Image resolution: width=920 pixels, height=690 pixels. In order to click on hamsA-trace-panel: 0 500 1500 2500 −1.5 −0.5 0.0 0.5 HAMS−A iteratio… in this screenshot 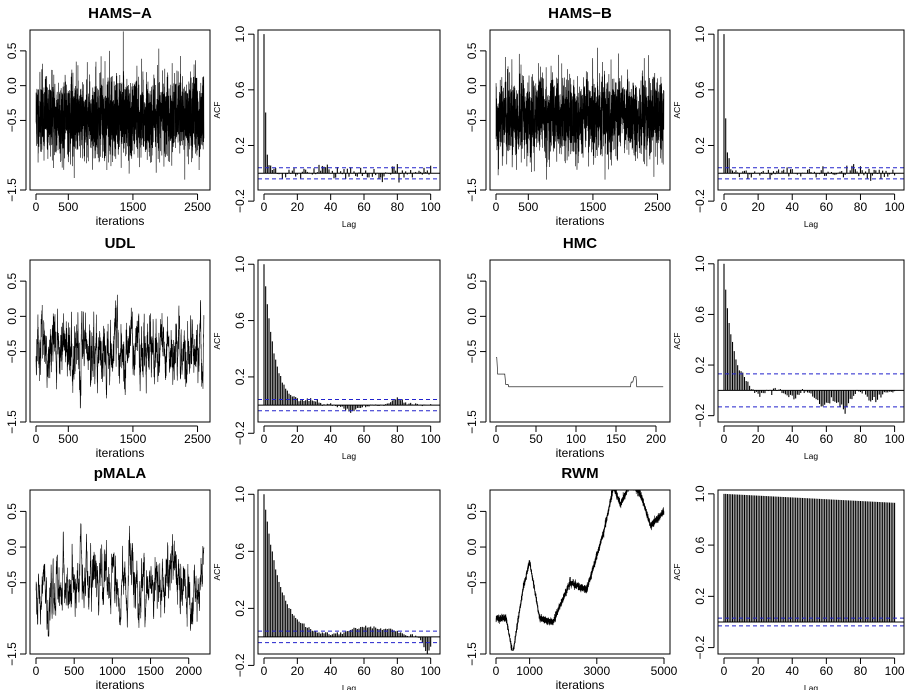, I will do `click(108, 116)`.